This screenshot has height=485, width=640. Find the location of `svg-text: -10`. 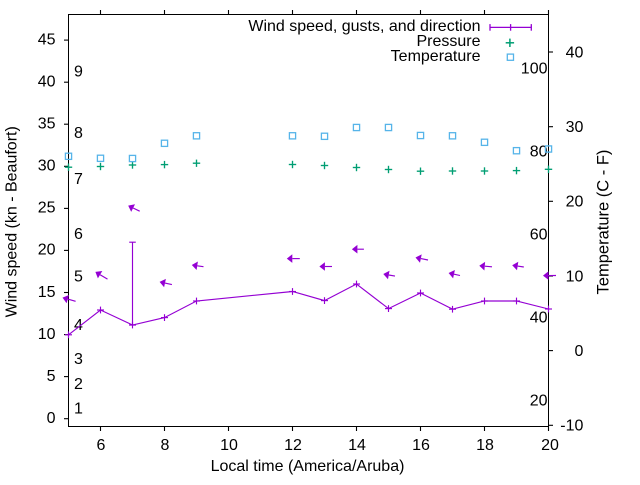

svg-text: -10 is located at coordinates (571, 426).